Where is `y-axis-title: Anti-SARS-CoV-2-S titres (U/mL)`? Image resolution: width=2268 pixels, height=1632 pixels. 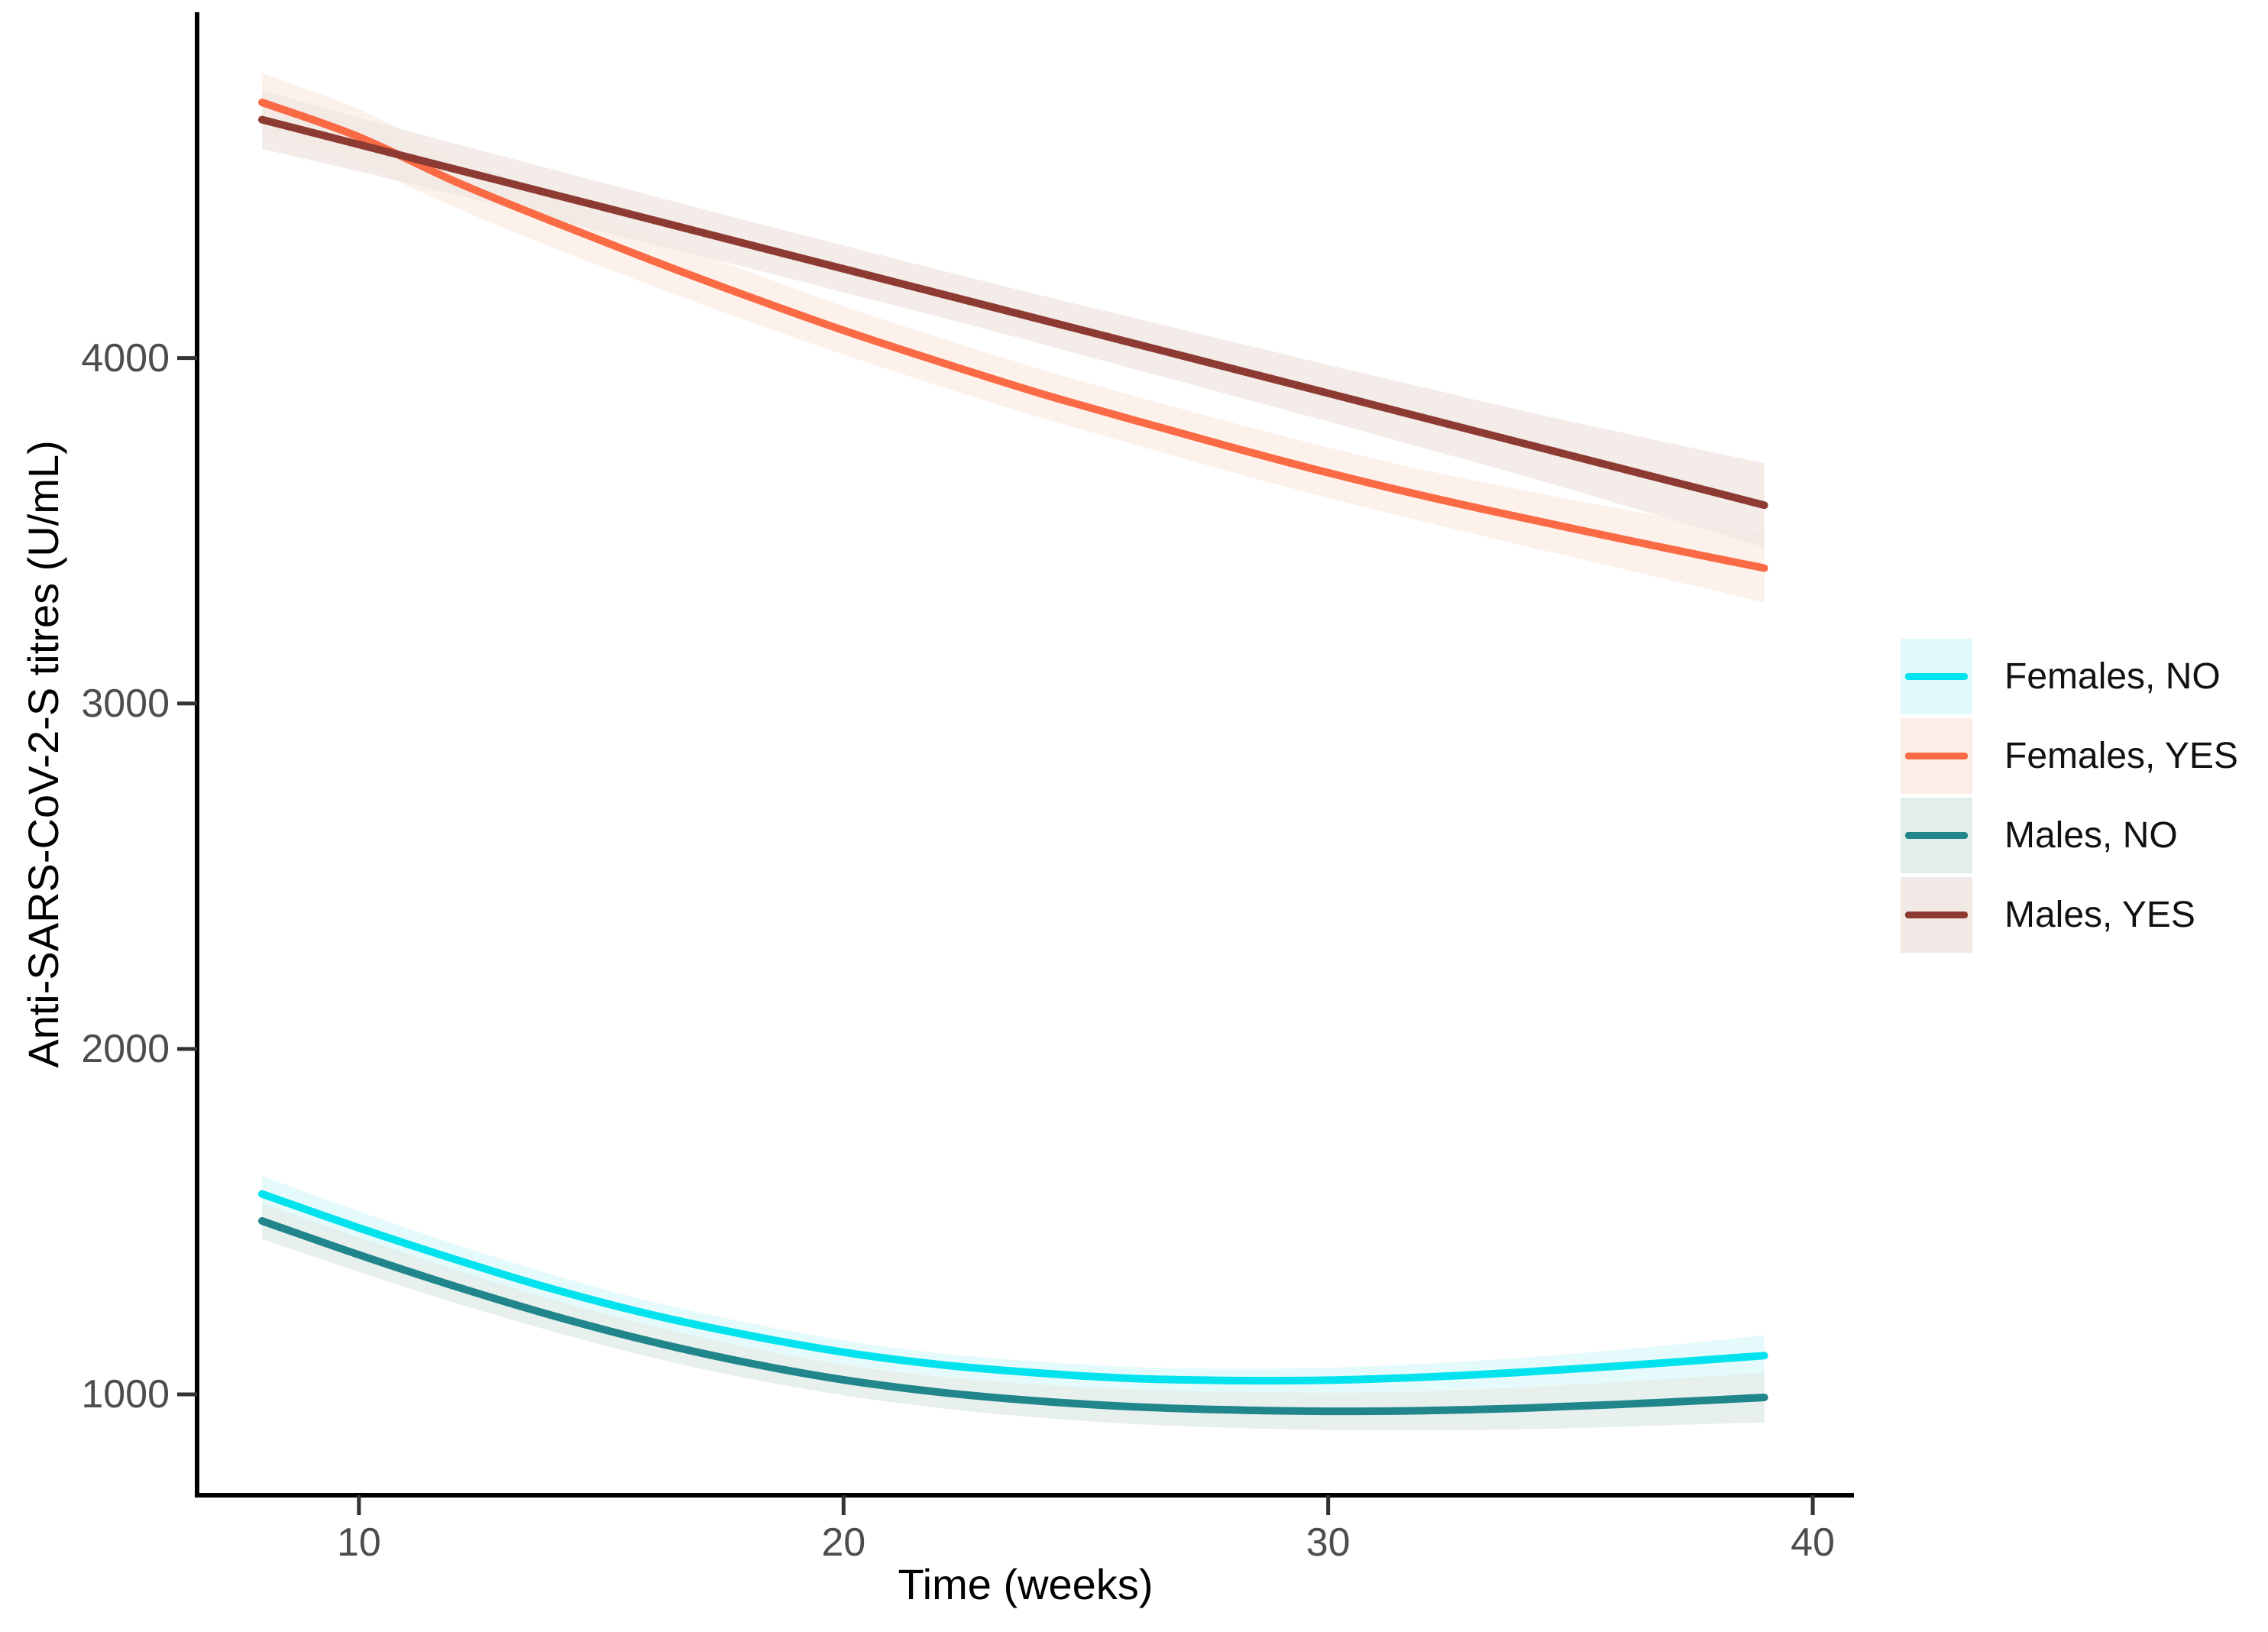 y-axis-title: Anti-SARS-CoV-2-S titres (U/mL) is located at coordinates (43, 753).